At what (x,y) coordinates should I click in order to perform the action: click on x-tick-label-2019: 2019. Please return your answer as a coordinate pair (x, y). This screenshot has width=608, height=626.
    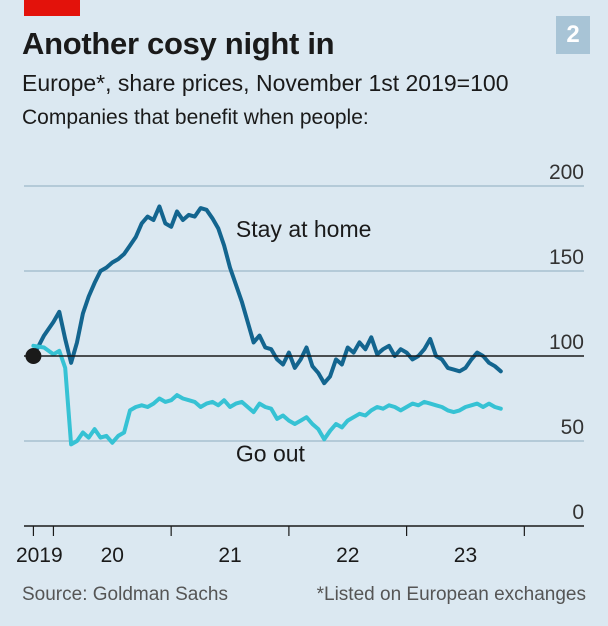
    Looking at the image, I should click on (39, 555).